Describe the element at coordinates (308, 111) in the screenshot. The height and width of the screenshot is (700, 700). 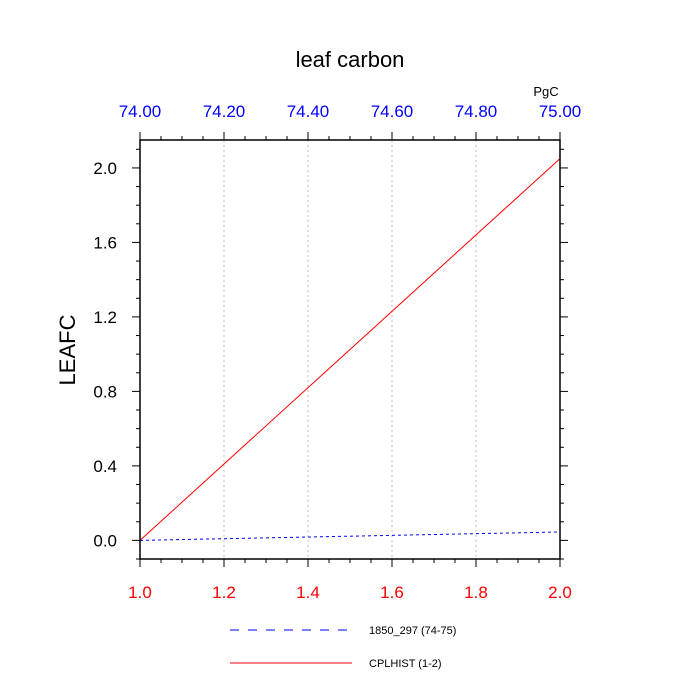
I see `x-top-tick-label: 74.40` at that location.